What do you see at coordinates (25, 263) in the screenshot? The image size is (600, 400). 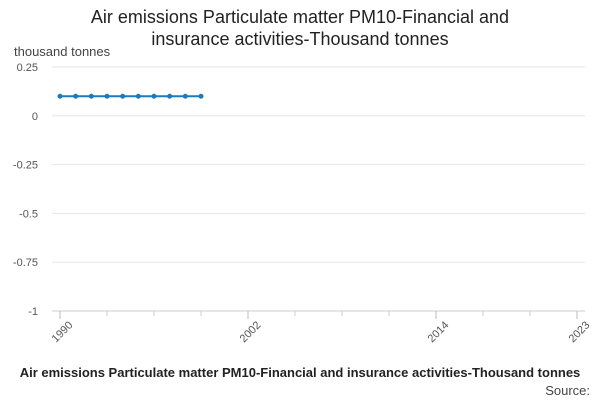 I see `y-tick-label: -0.75` at bounding box center [25, 263].